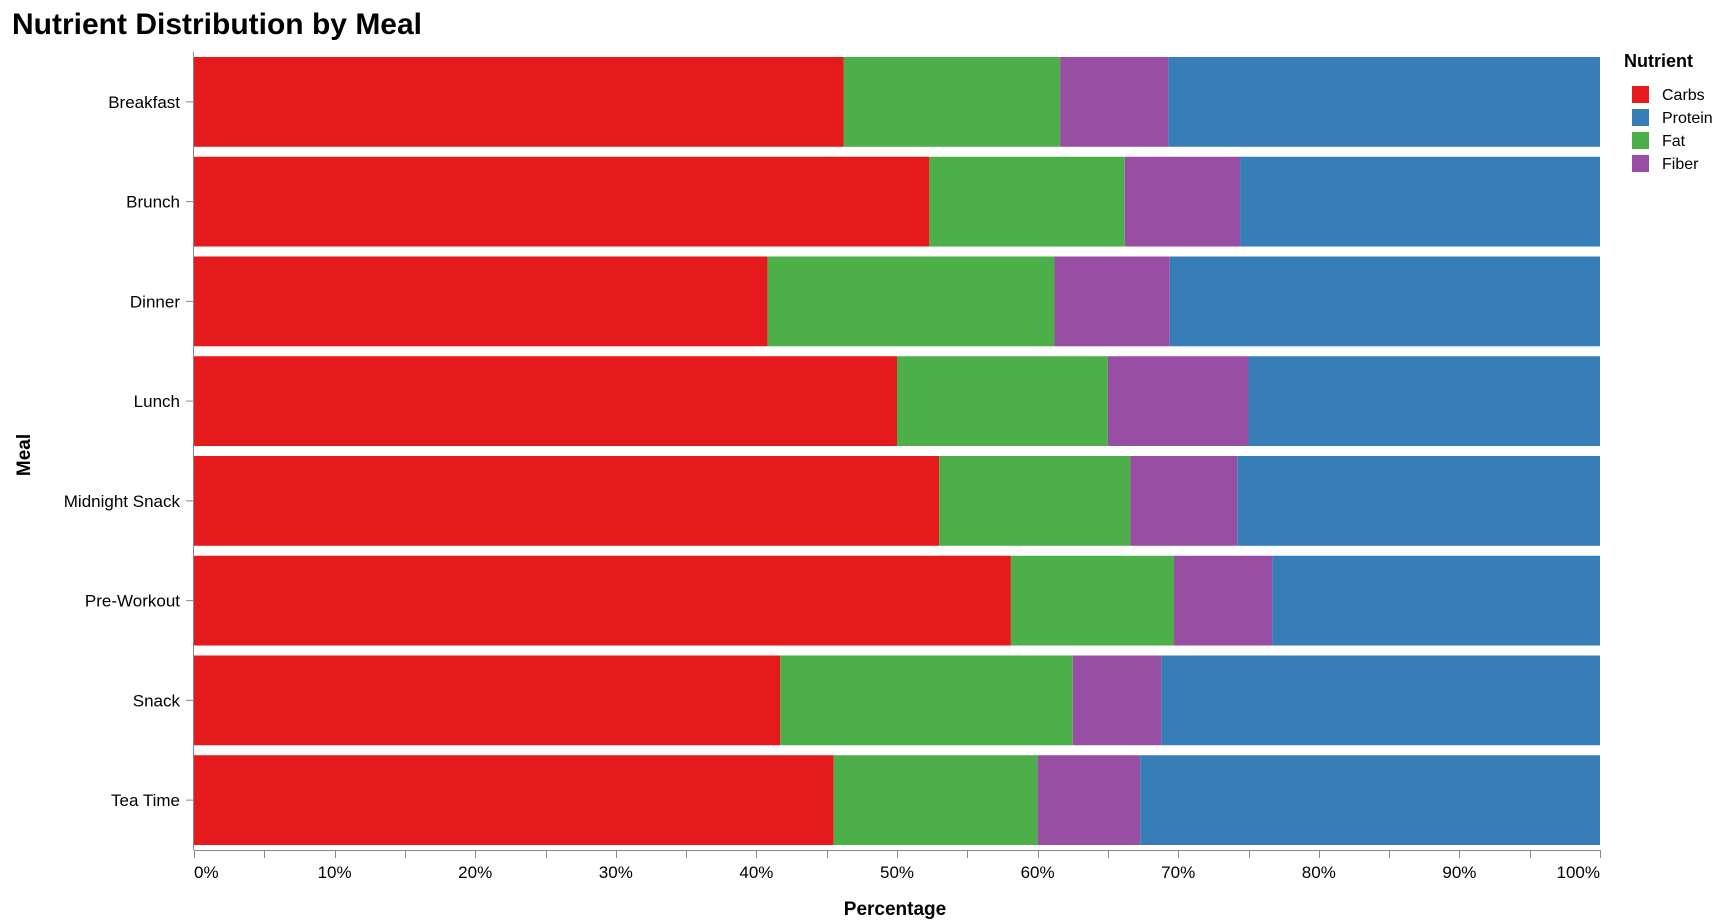 This screenshot has width=1734, height=924. Describe the element at coordinates (1380, 700) in the screenshot. I see `bar-protein-snack` at that location.